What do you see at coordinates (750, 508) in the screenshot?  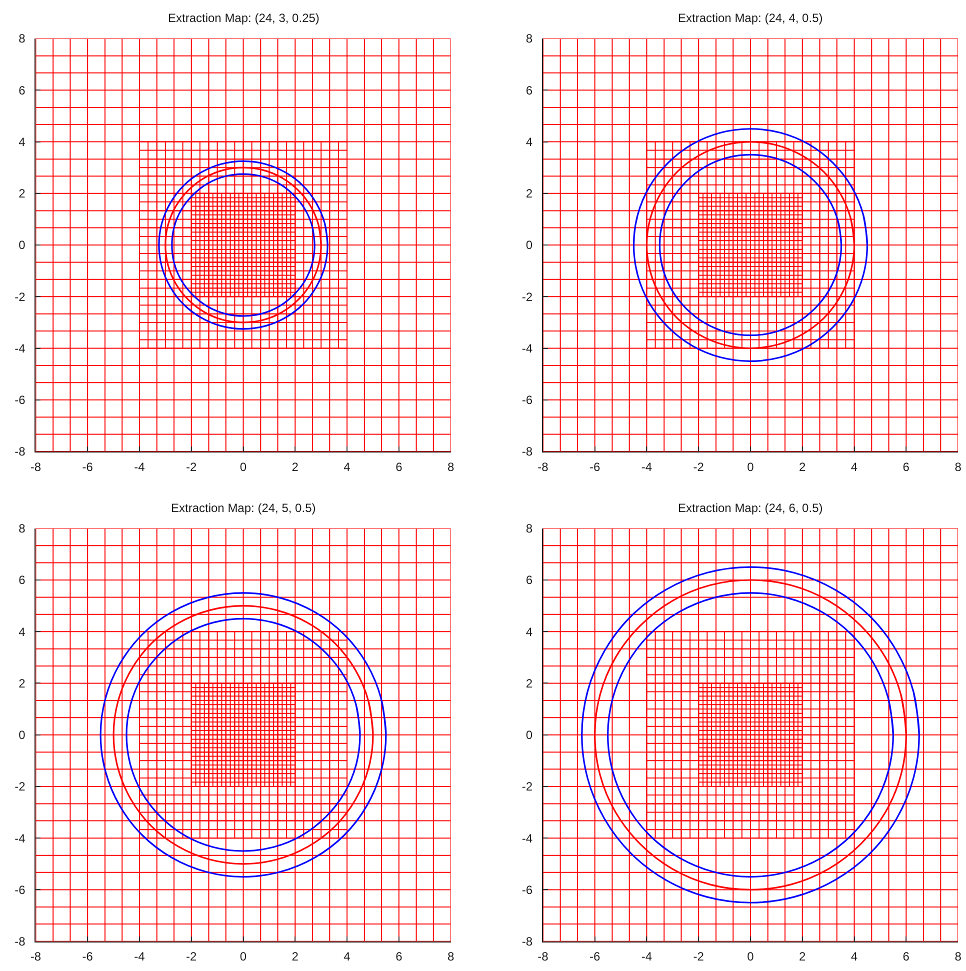 I see `chart-title: Extraction Map: (24, 6, 0.5)` at bounding box center [750, 508].